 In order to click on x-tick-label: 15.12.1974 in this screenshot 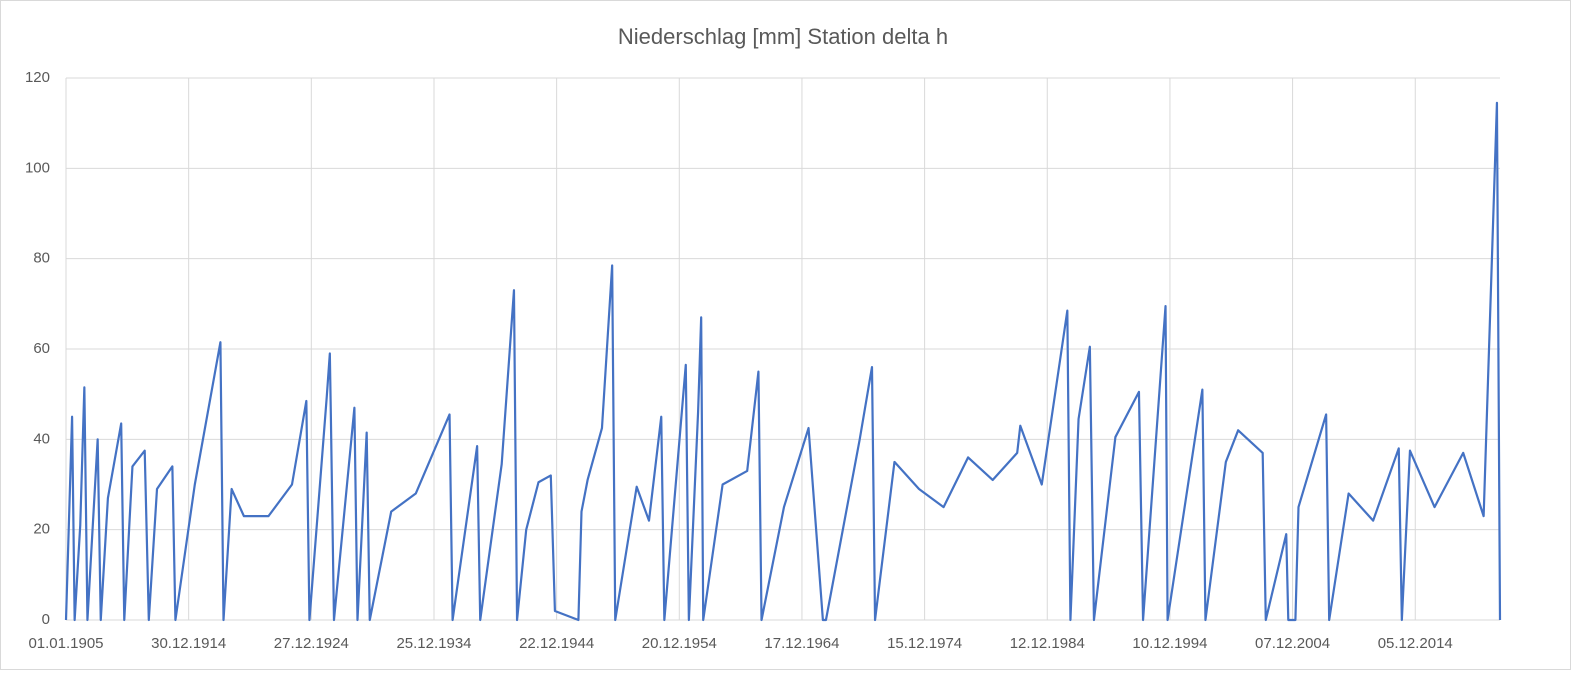, I will do `click(924, 643)`.